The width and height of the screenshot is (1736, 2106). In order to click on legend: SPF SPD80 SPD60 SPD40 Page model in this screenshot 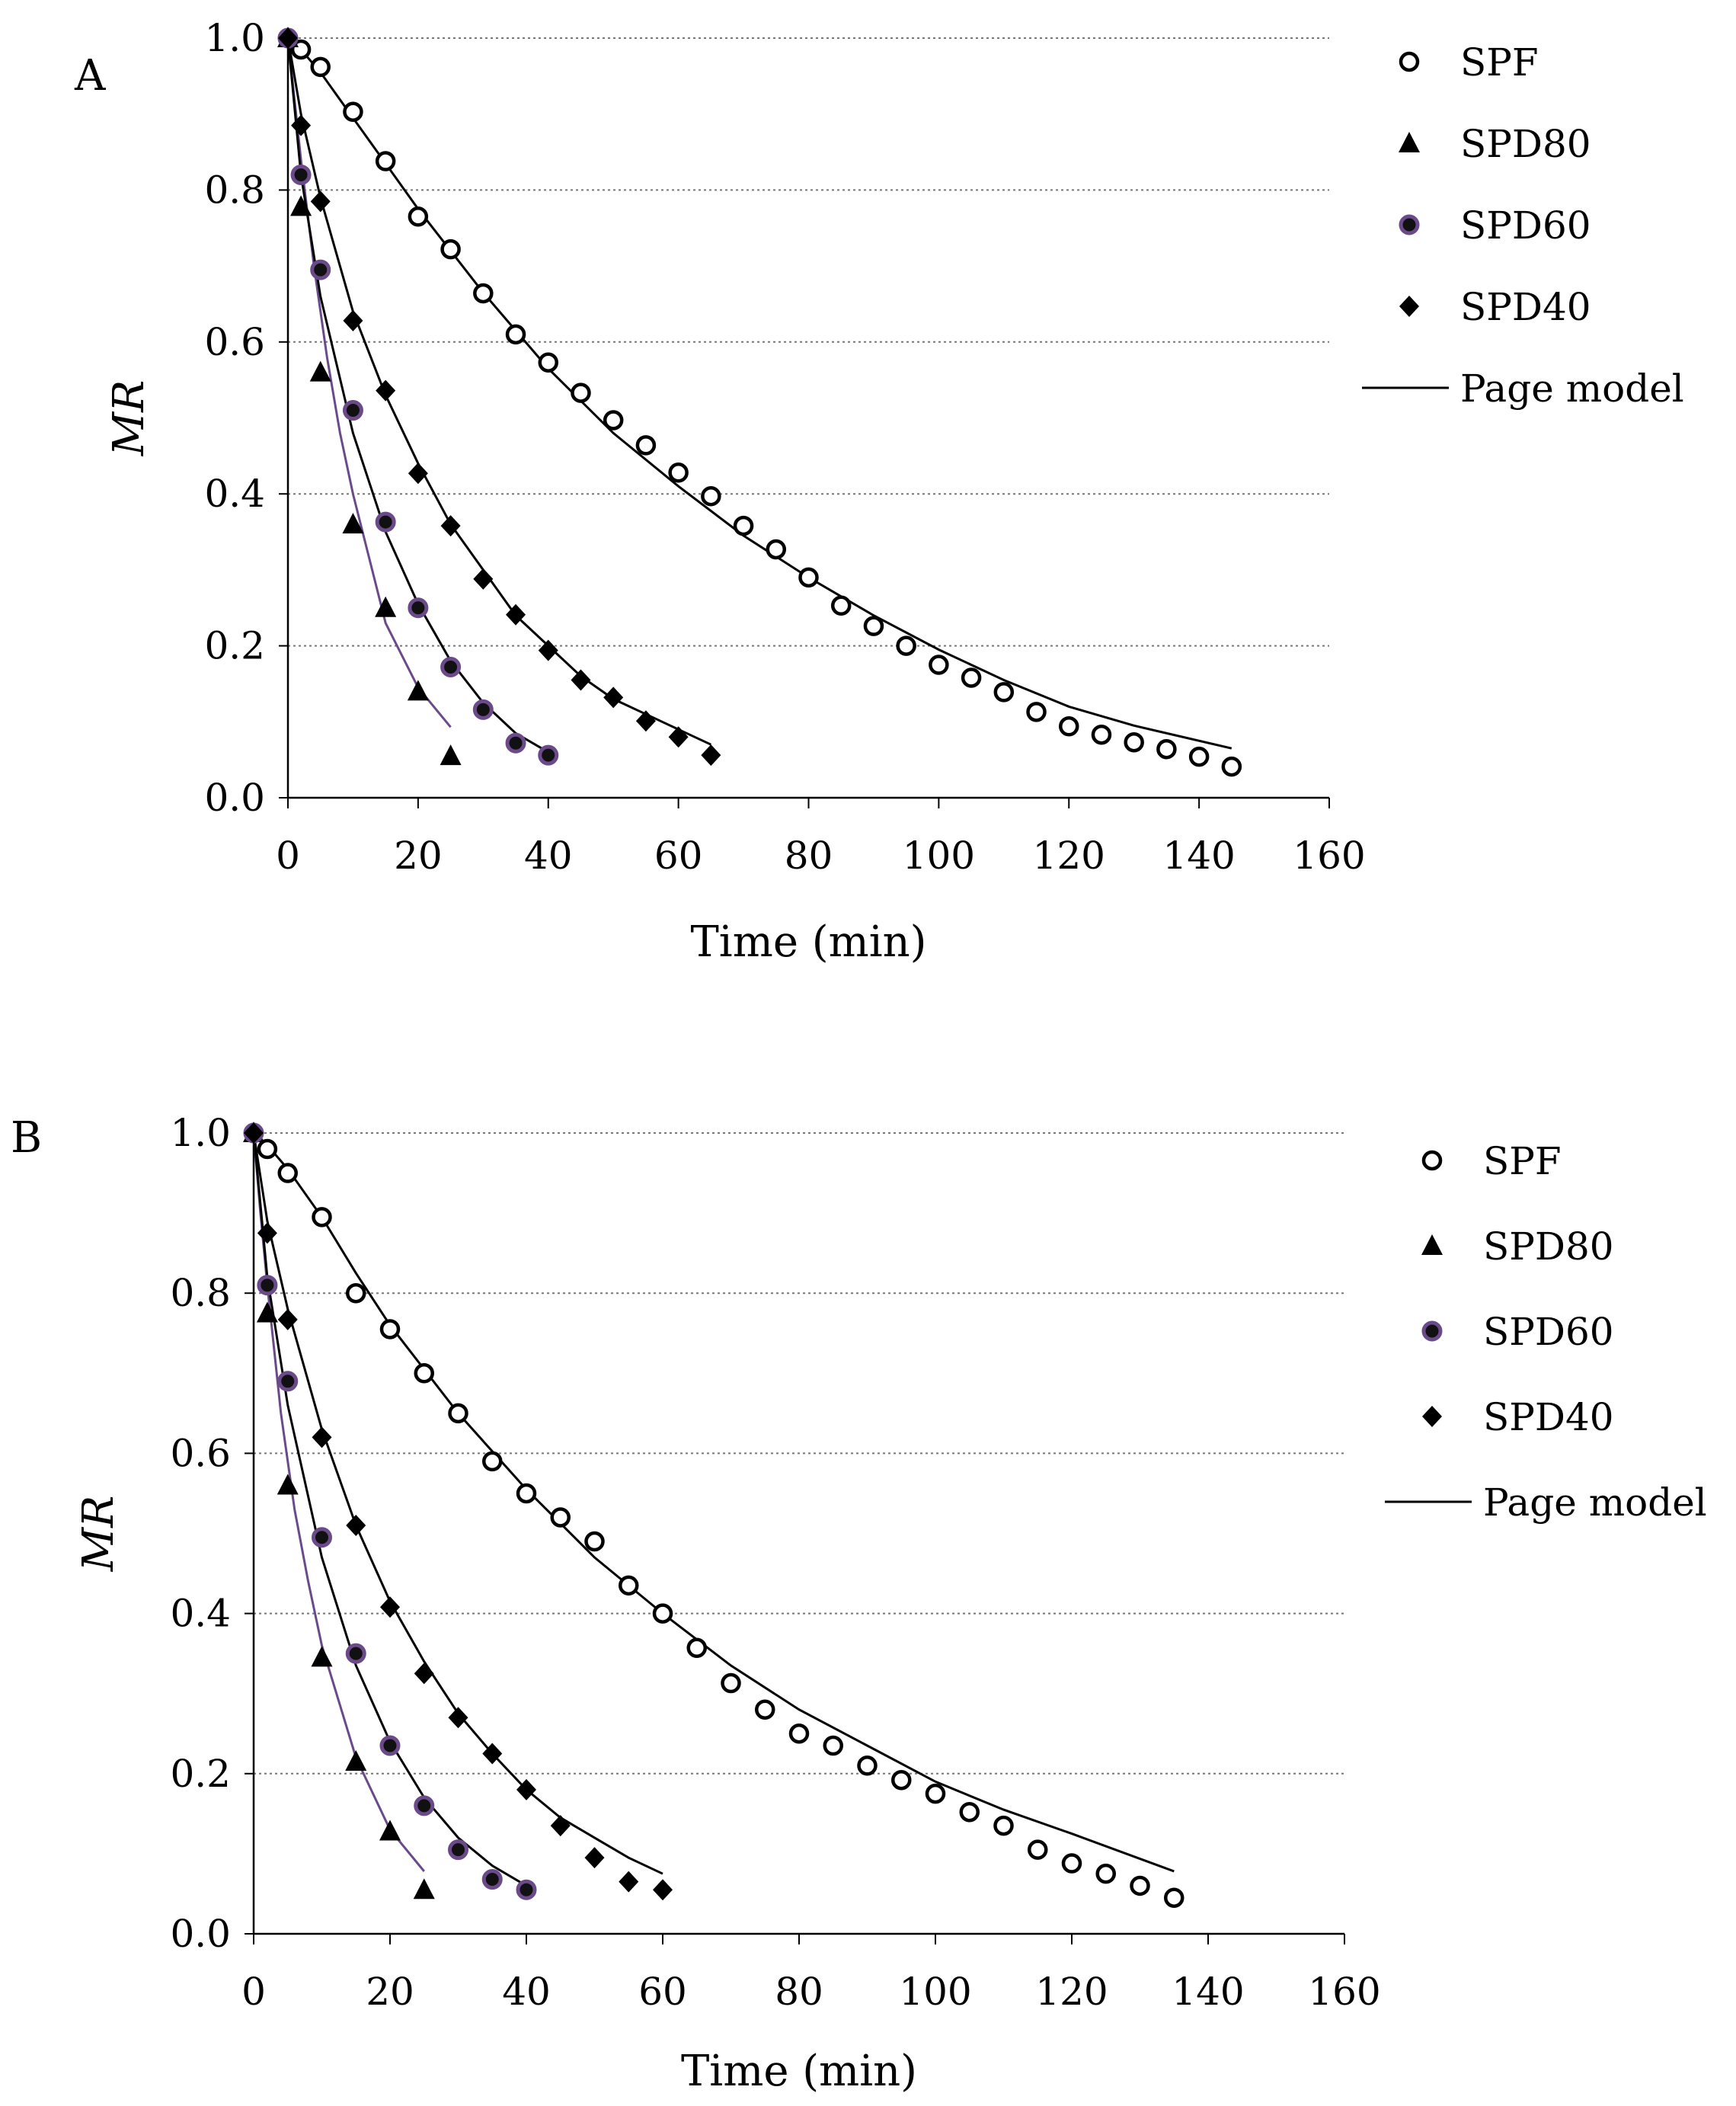, I will do `click(1523, 225)`.